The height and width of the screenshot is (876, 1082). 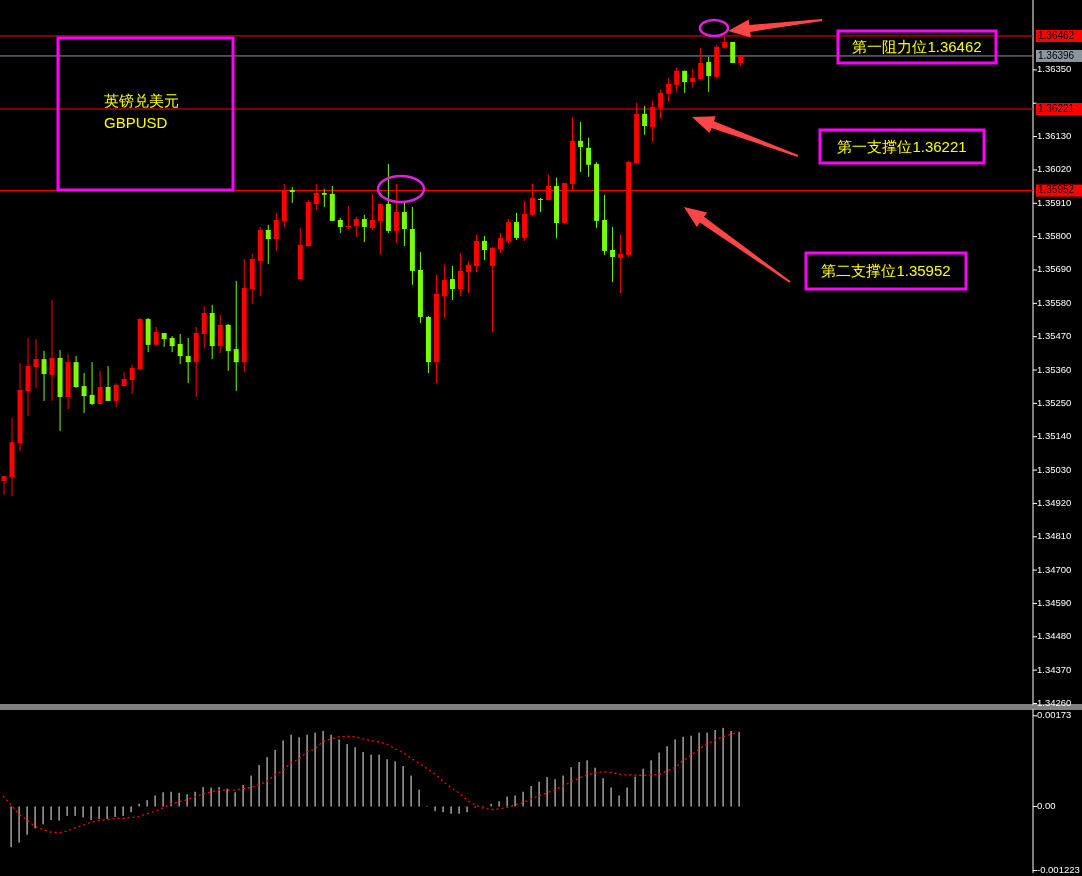 I want to click on y-tick-label: 1.34700, so click(x=1054, y=569).